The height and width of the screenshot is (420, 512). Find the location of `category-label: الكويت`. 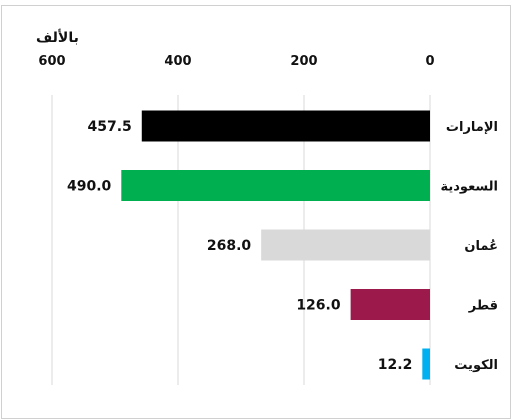

category-label: الكويت is located at coordinates (476, 365).